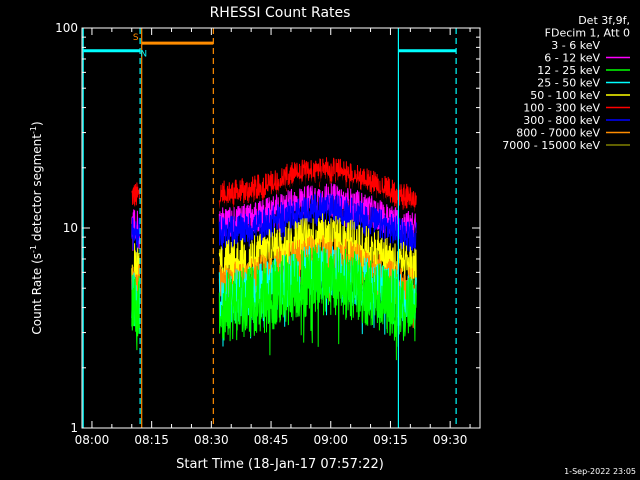  I want to click on timestamp: 1-Sep-2022 23:05, so click(600, 471).